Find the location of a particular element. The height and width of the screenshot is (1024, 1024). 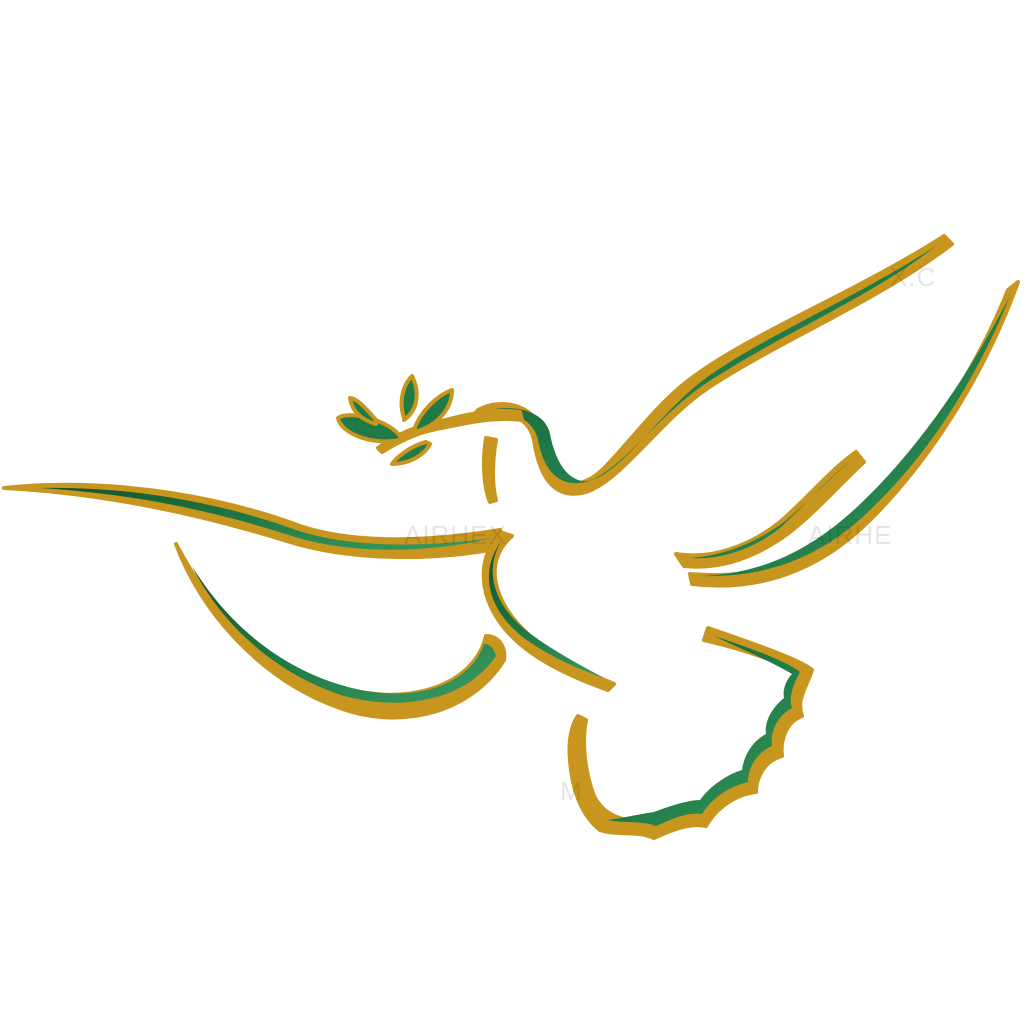

branch-stroke is located at coordinates (450, 431).